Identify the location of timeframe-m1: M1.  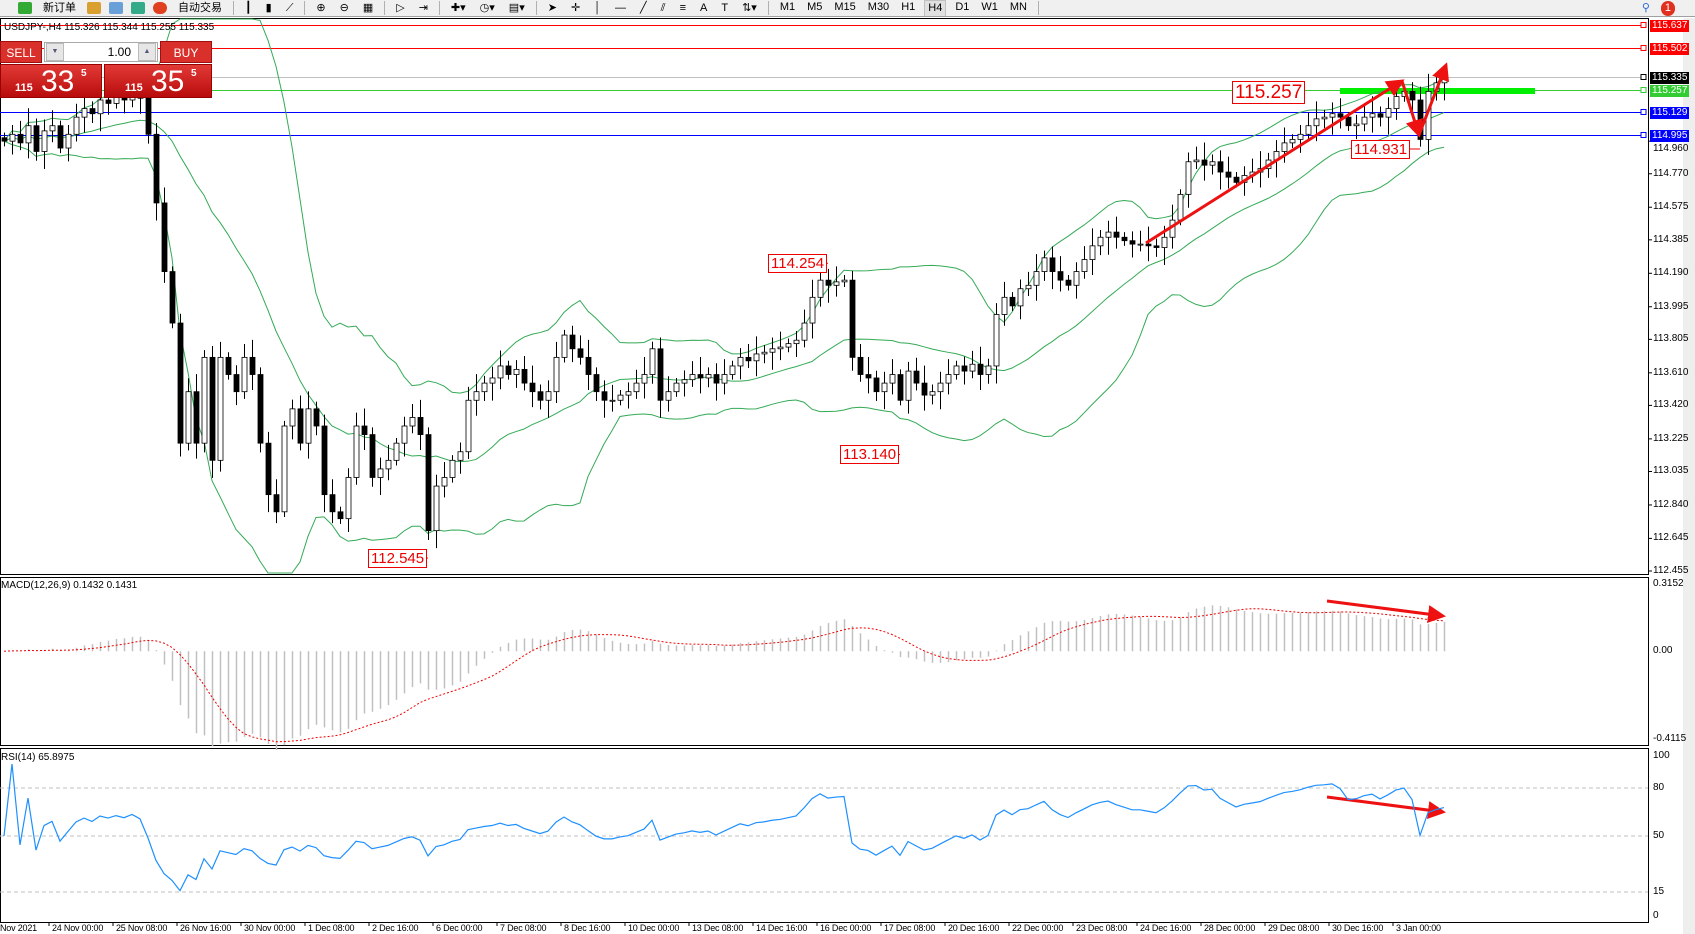
(787, 6).